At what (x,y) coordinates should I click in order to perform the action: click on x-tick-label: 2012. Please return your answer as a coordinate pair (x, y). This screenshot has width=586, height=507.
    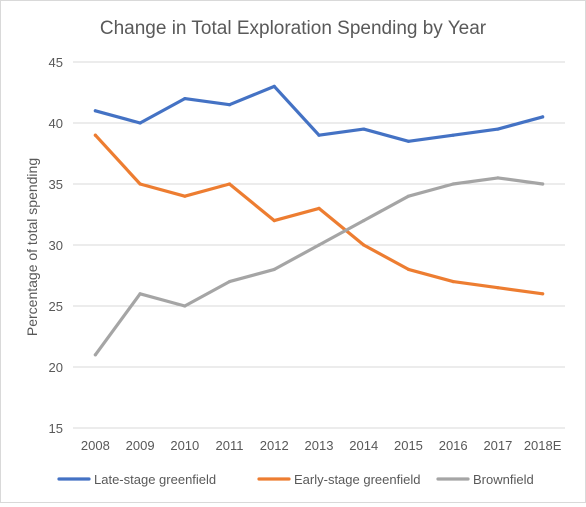
    Looking at the image, I should click on (274, 445).